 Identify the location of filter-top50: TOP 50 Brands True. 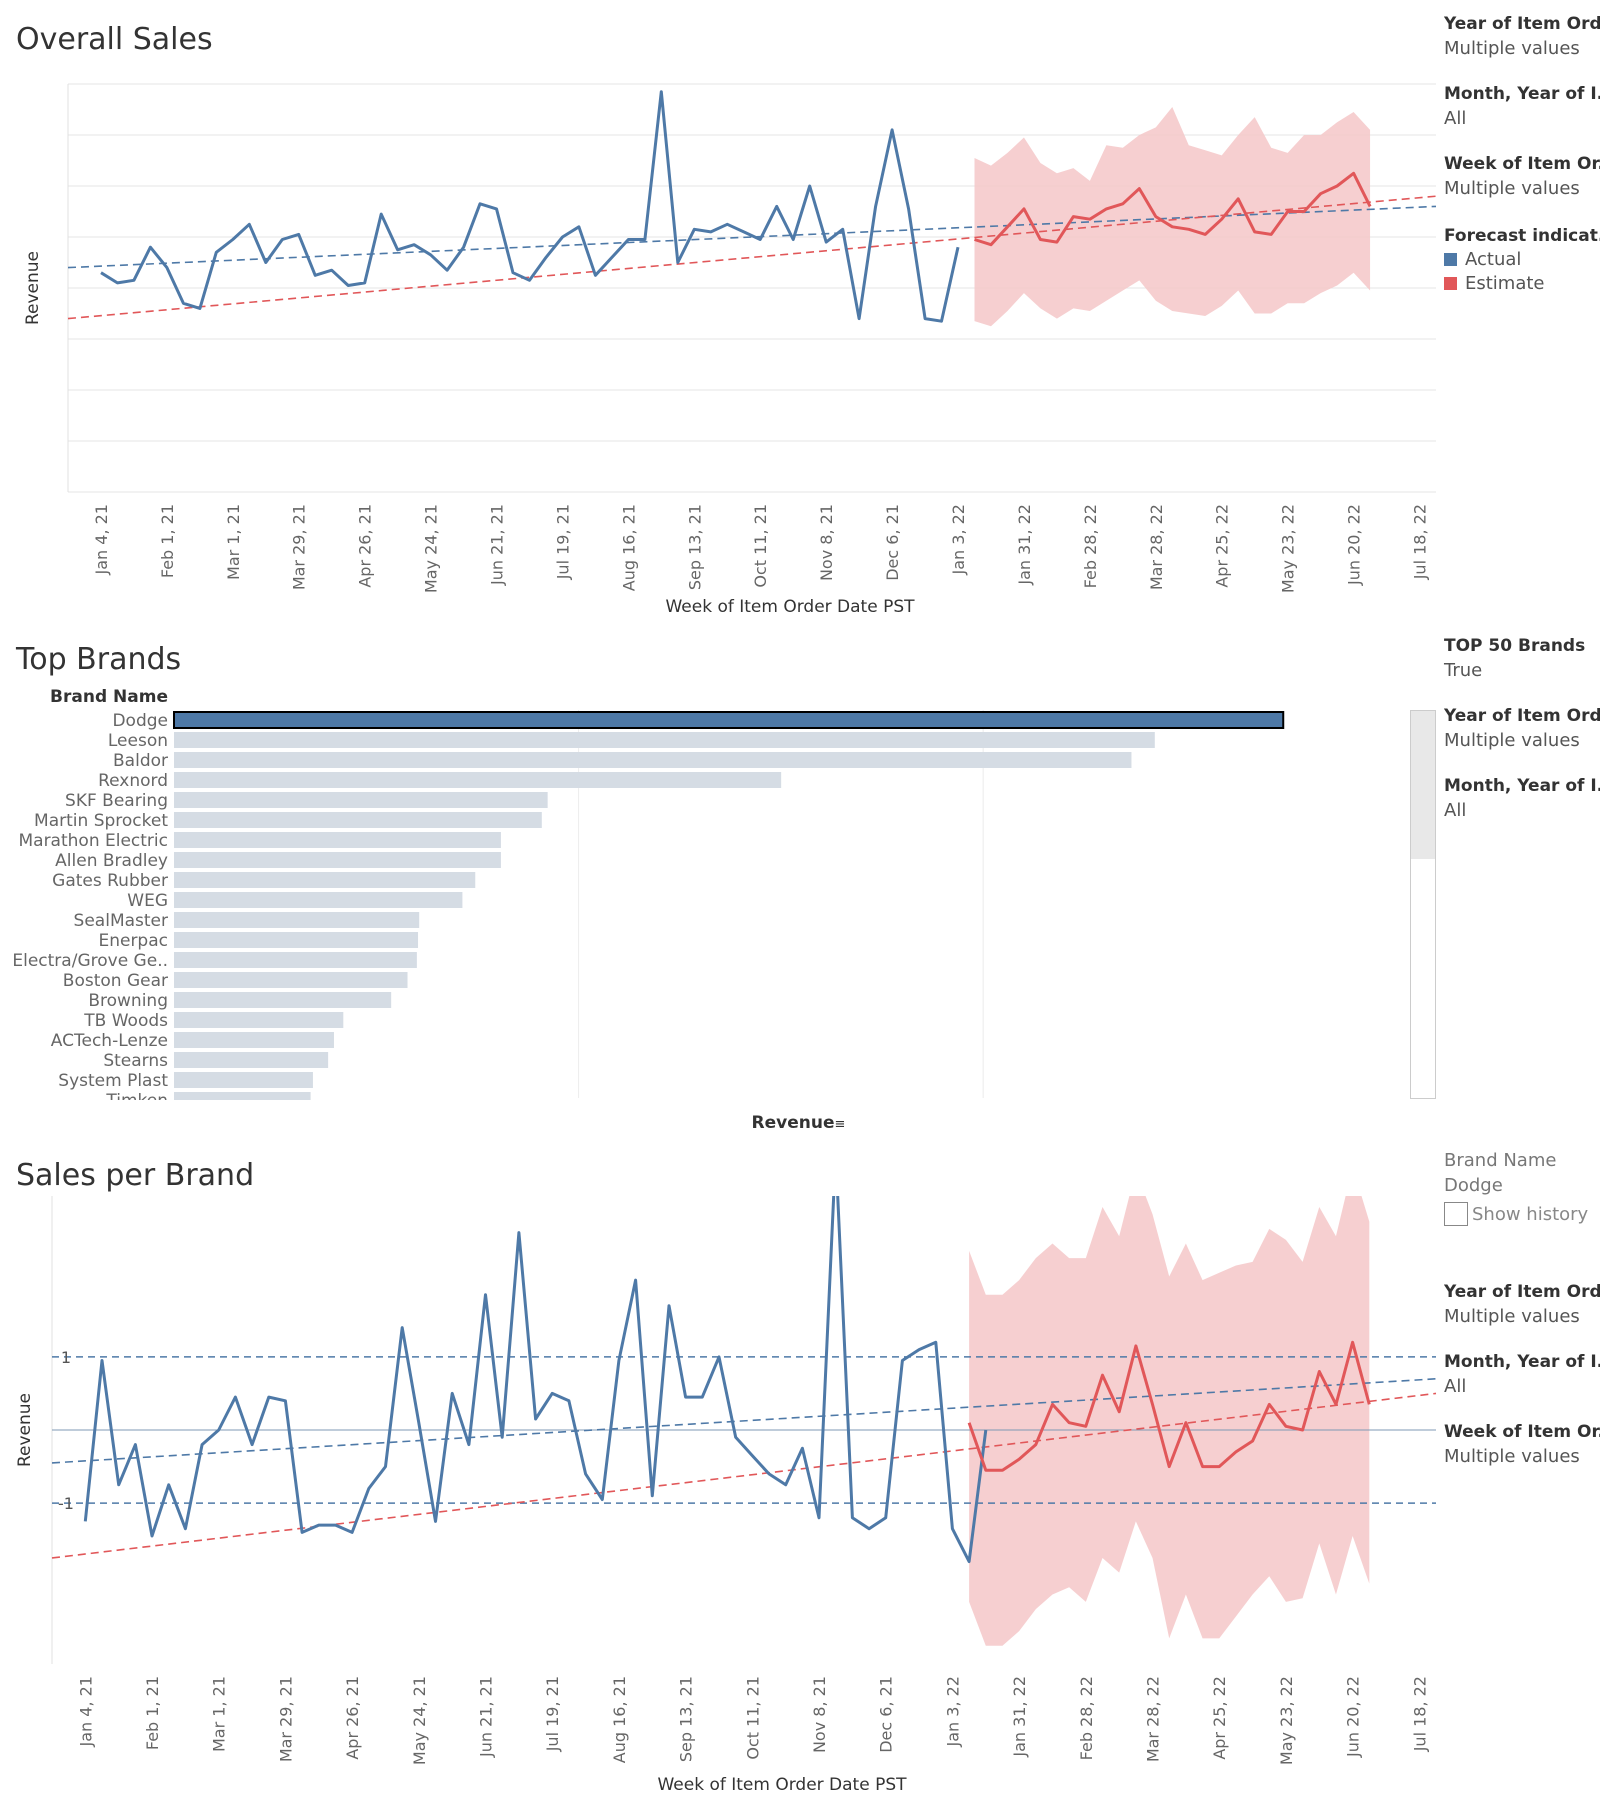
(1522, 658).